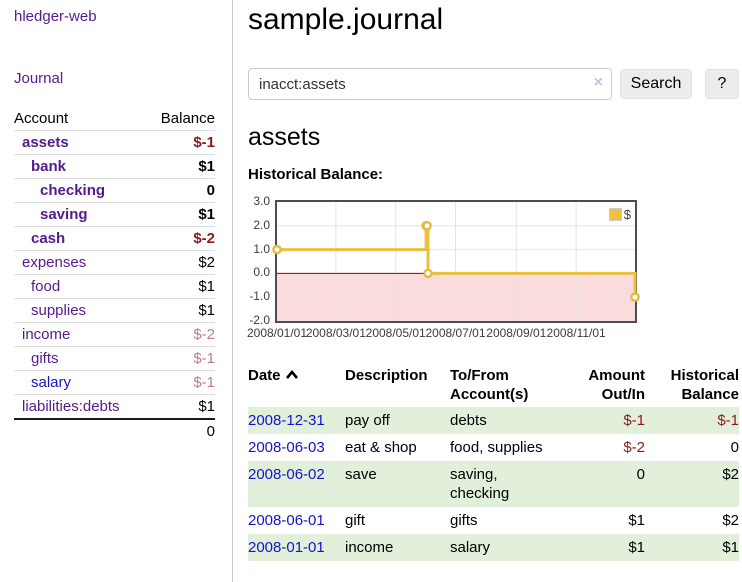 Image resolution: width=742 pixels, height=582 pixels. What do you see at coordinates (73, 190) in the screenshot?
I see `sidebar-account-link: checking` at bounding box center [73, 190].